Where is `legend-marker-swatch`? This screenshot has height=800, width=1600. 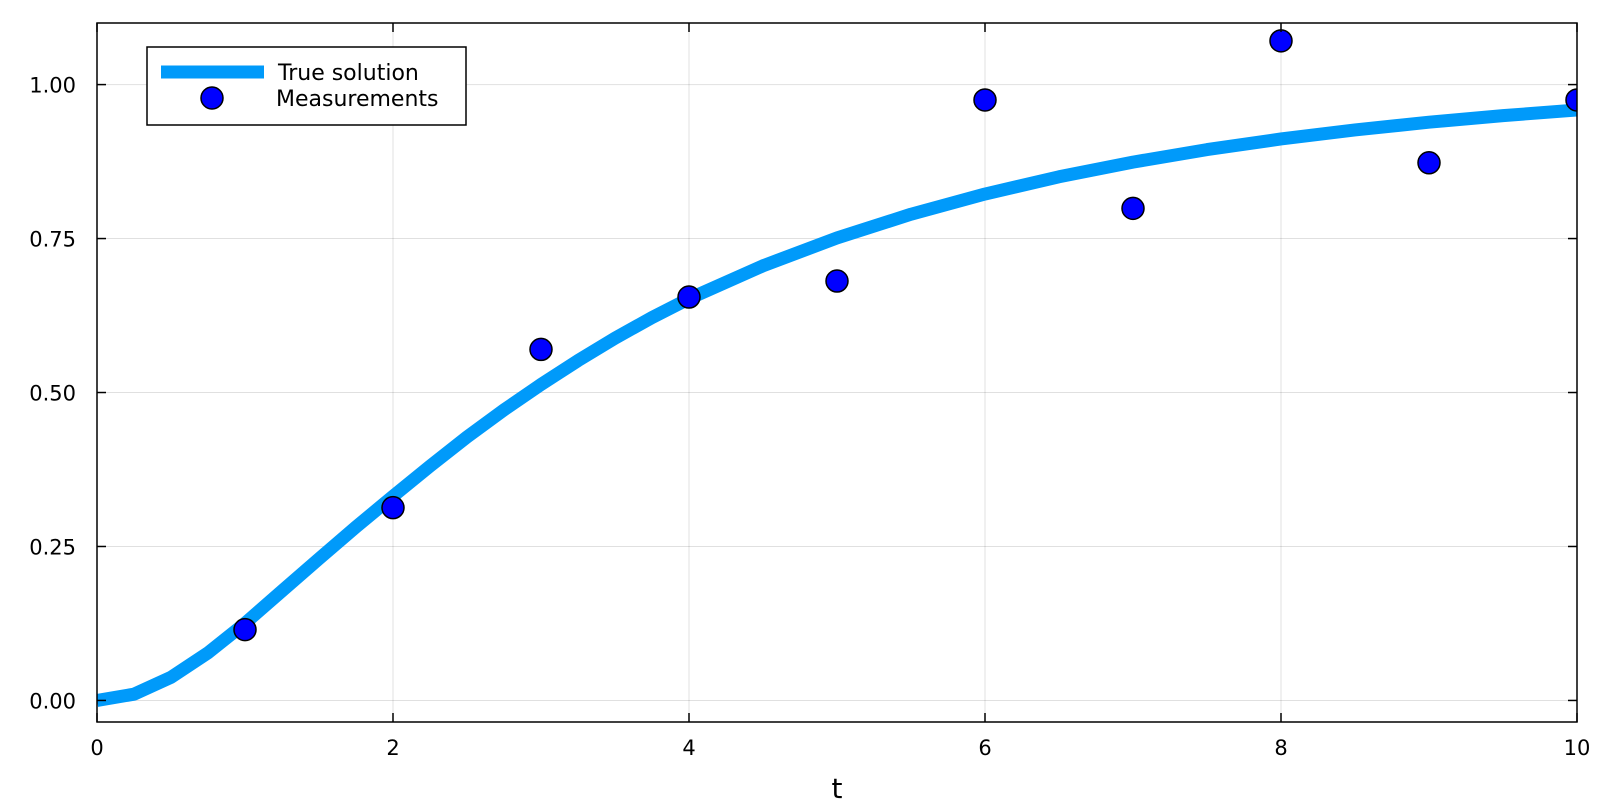 legend-marker-swatch is located at coordinates (212, 98).